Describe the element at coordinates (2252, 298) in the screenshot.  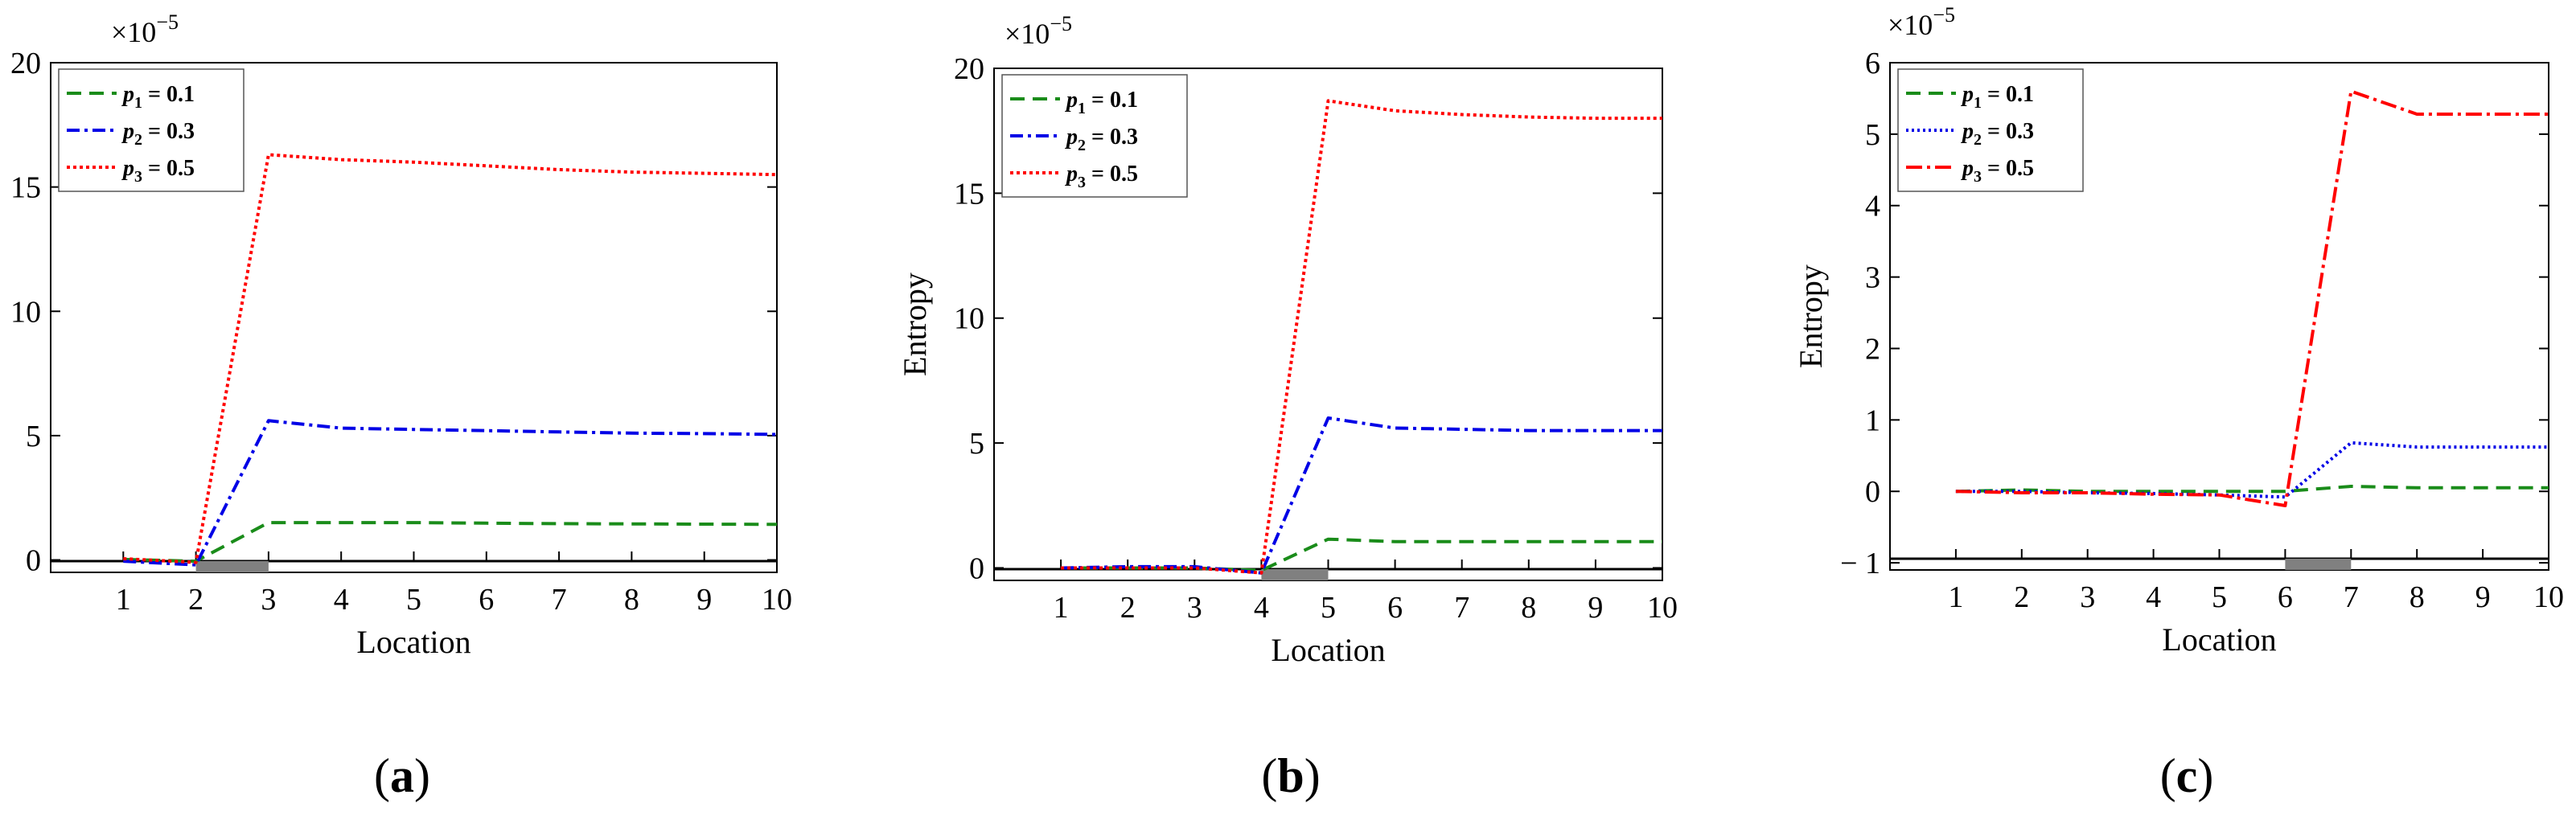
I see `series-line-p3` at that location.